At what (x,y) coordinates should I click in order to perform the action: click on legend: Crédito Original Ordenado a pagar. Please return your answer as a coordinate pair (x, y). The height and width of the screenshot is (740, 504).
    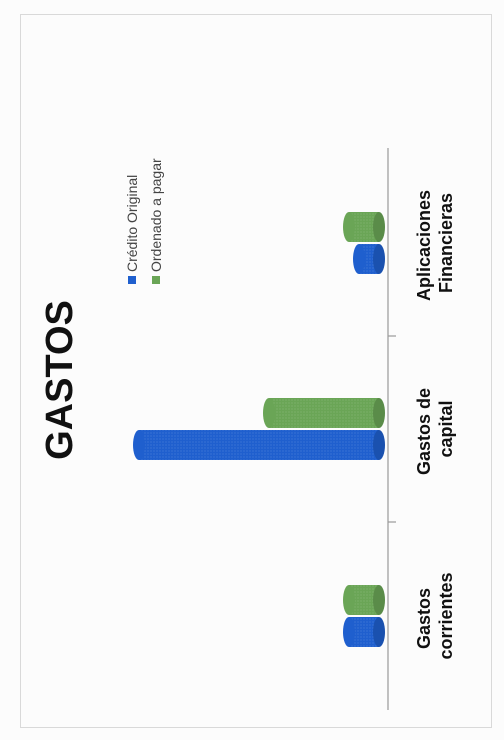
    Looking at the image, I should click on (144, 221).